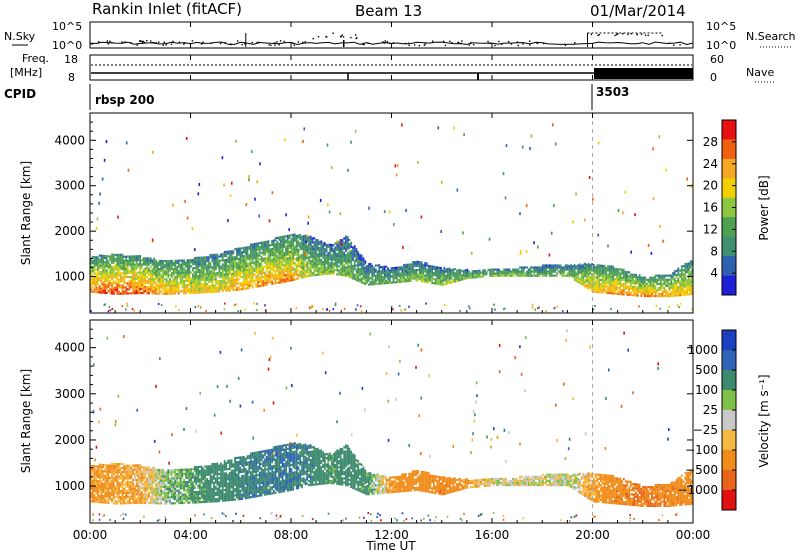 Image resolution: width=800 pixels, height=554 pixels. I want to click on freq-tick-bottom: 8, so click(71, 77).